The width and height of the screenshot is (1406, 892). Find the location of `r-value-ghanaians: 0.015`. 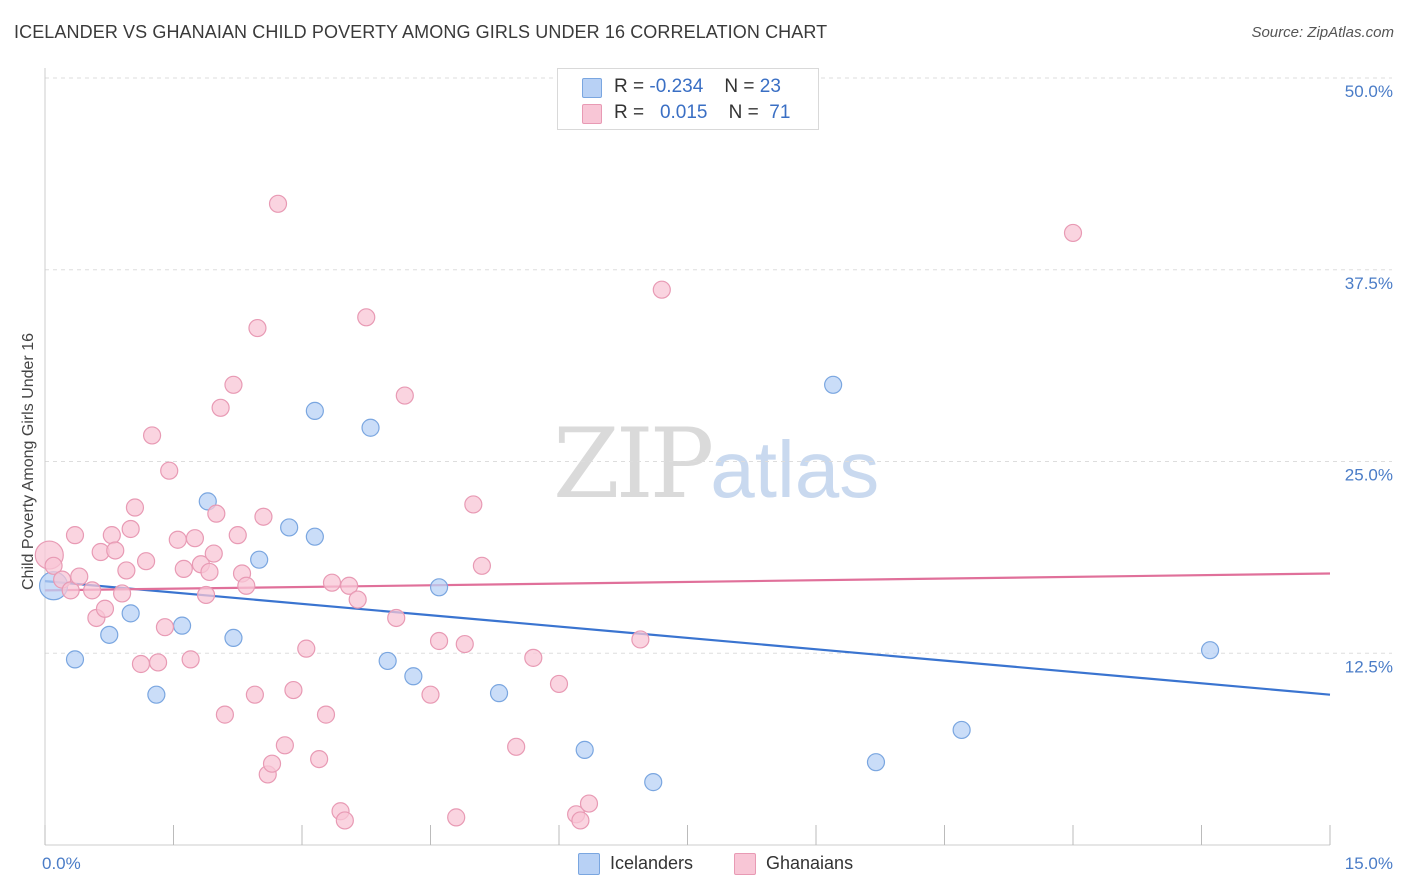

r-value-ghanaians: 0.015 is located at coordinates (683, 112).